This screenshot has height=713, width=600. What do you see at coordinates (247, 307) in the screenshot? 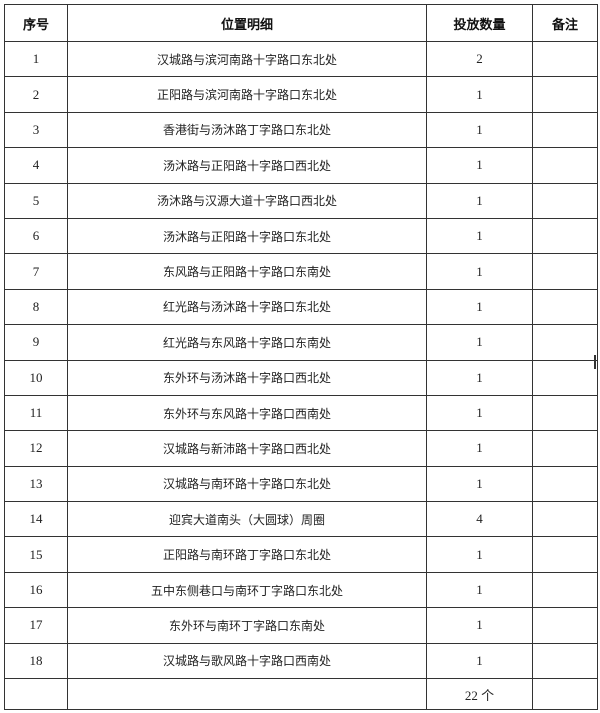
I see `cell-location: 红光路与汤沐路十字路口东北处` at bounding box center [247, 307].